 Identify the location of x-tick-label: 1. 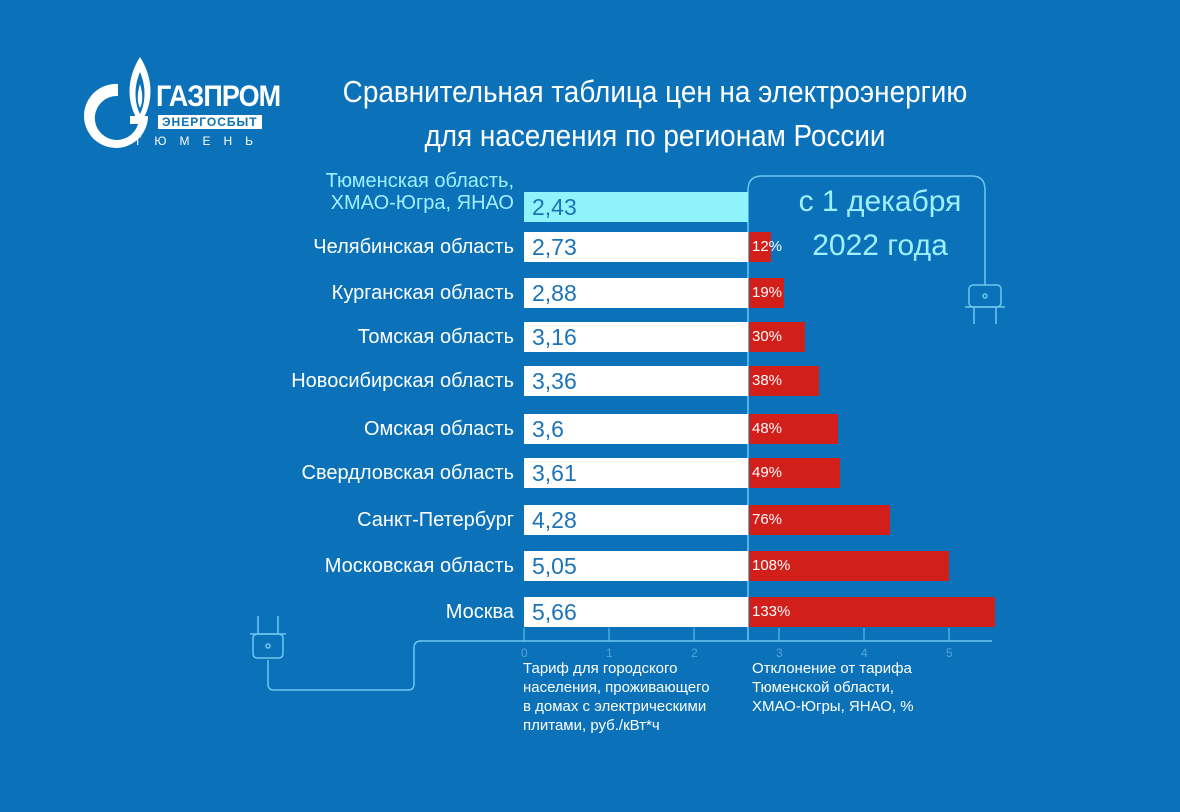
(609, 653).